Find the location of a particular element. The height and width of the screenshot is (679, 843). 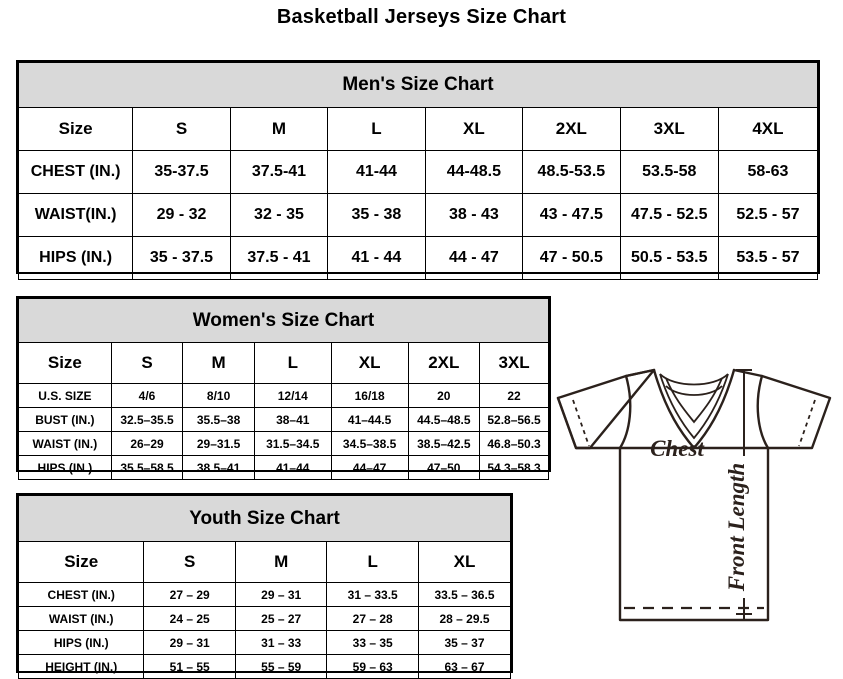

mens-row-label-waist: WAIST(IN.) is located at coordinates (75, 215).